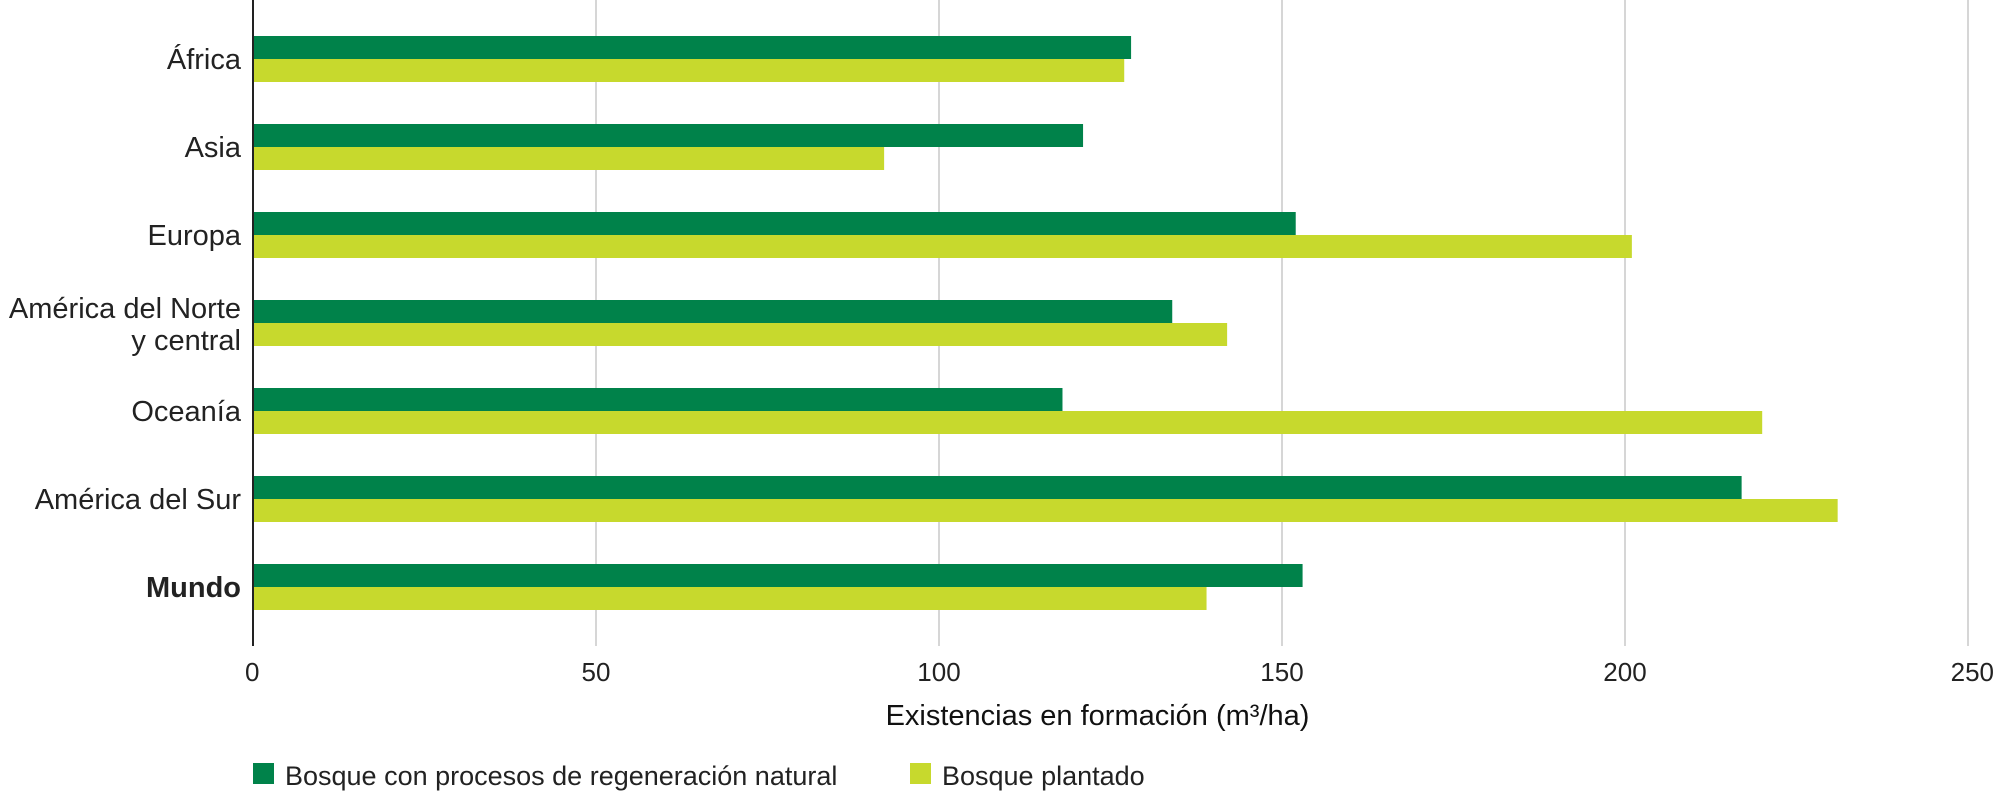 This screenshot has width=1998, height=794. What do you see at coordinates (1281, 672) in the screenshot?
I see `x-tick-label-150: 150` at bounding box center [1281, 672].